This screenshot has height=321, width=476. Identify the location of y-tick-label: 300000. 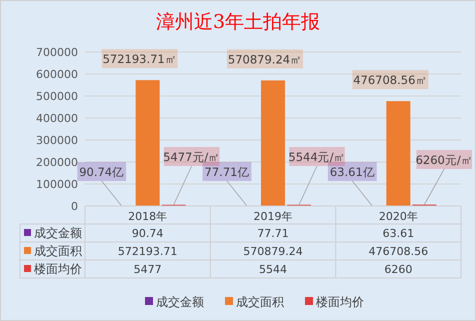
(57, 140).